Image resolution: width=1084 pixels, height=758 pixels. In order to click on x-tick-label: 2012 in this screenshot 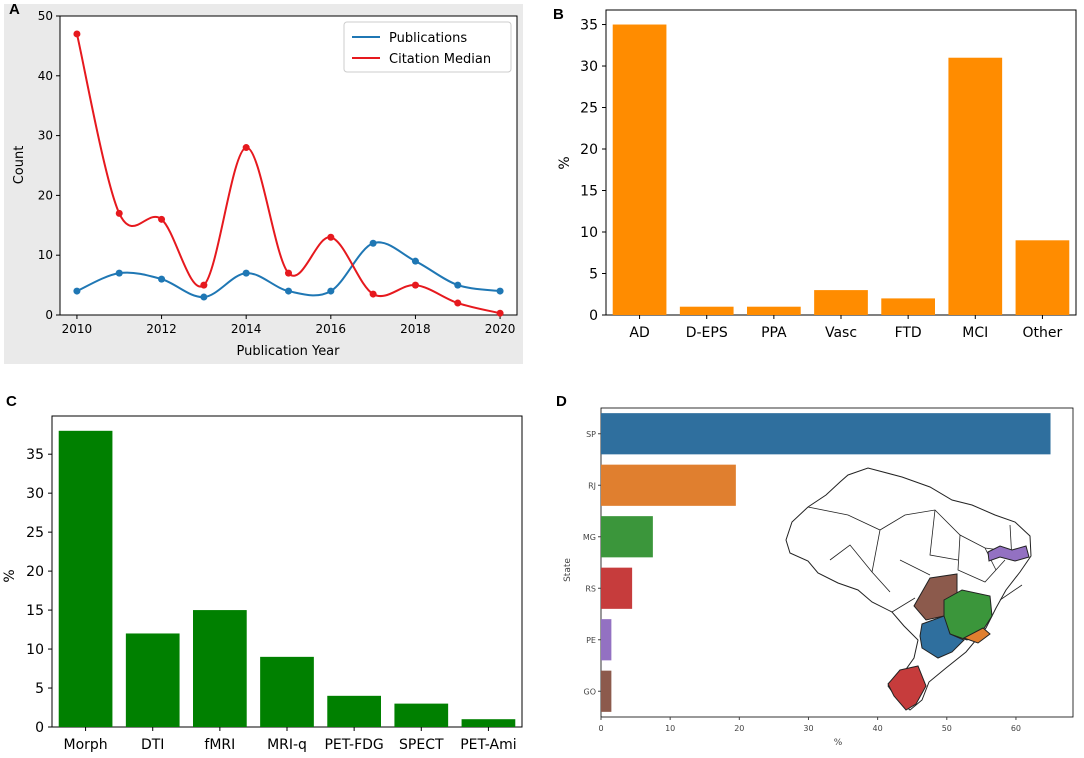, I will do `click(161, 329)`.